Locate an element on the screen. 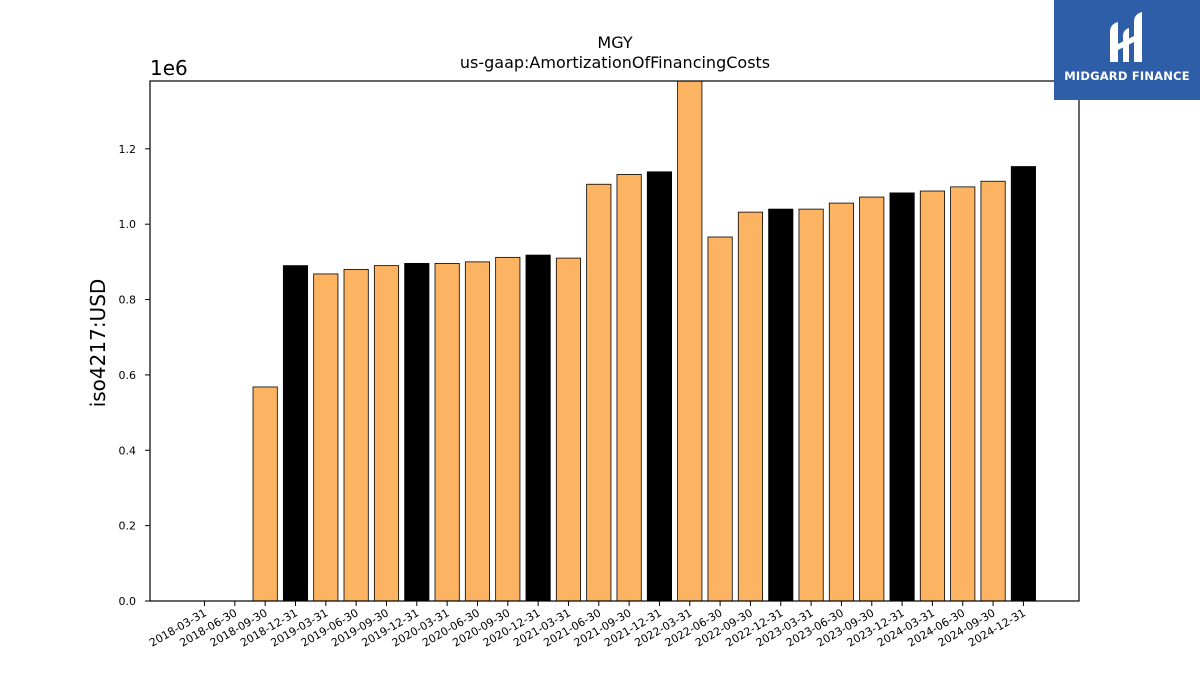  y-ticks-group: 0.0 0.2 0.4 0.6 0.8 1.0 1.2 is located at coordinates (134, 375).